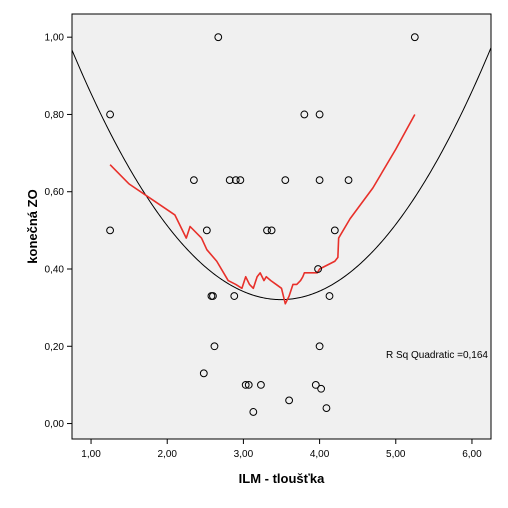  What do you see at coordinates (244, 454) in the screenshot?
I see `x-tick-label: 3,00` at bounding box center [244, 454].